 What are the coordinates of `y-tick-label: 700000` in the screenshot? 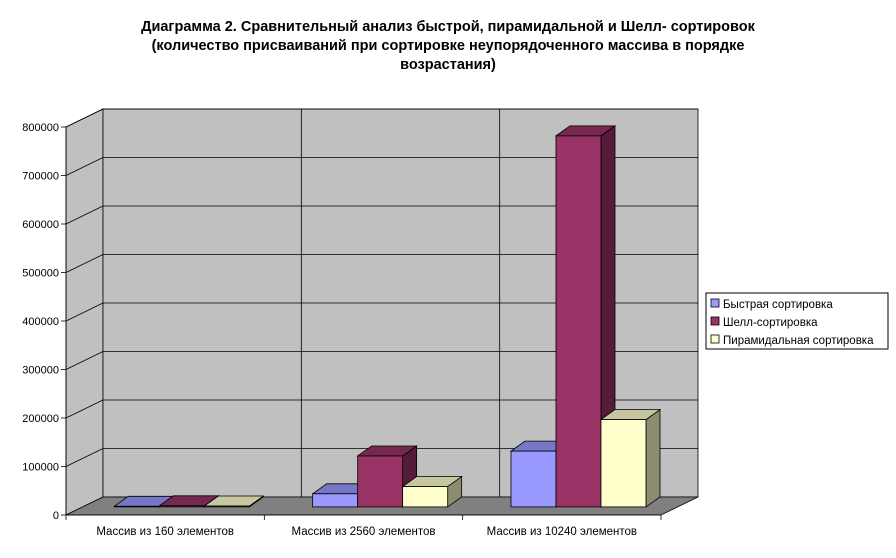 It's located at (40, 177).